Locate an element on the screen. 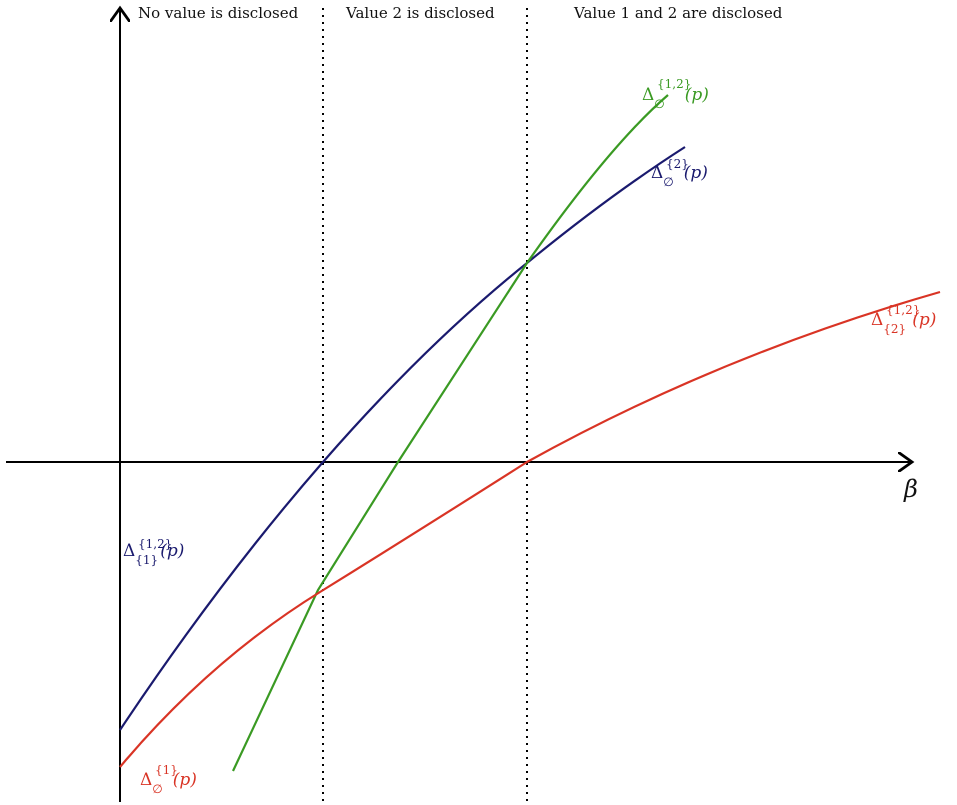 Image resolution: width=957 pixels, height=805 pixels. curve-label-delta-empty-1: Δ∅ (p) {1} is located at coordinates (168, 779).